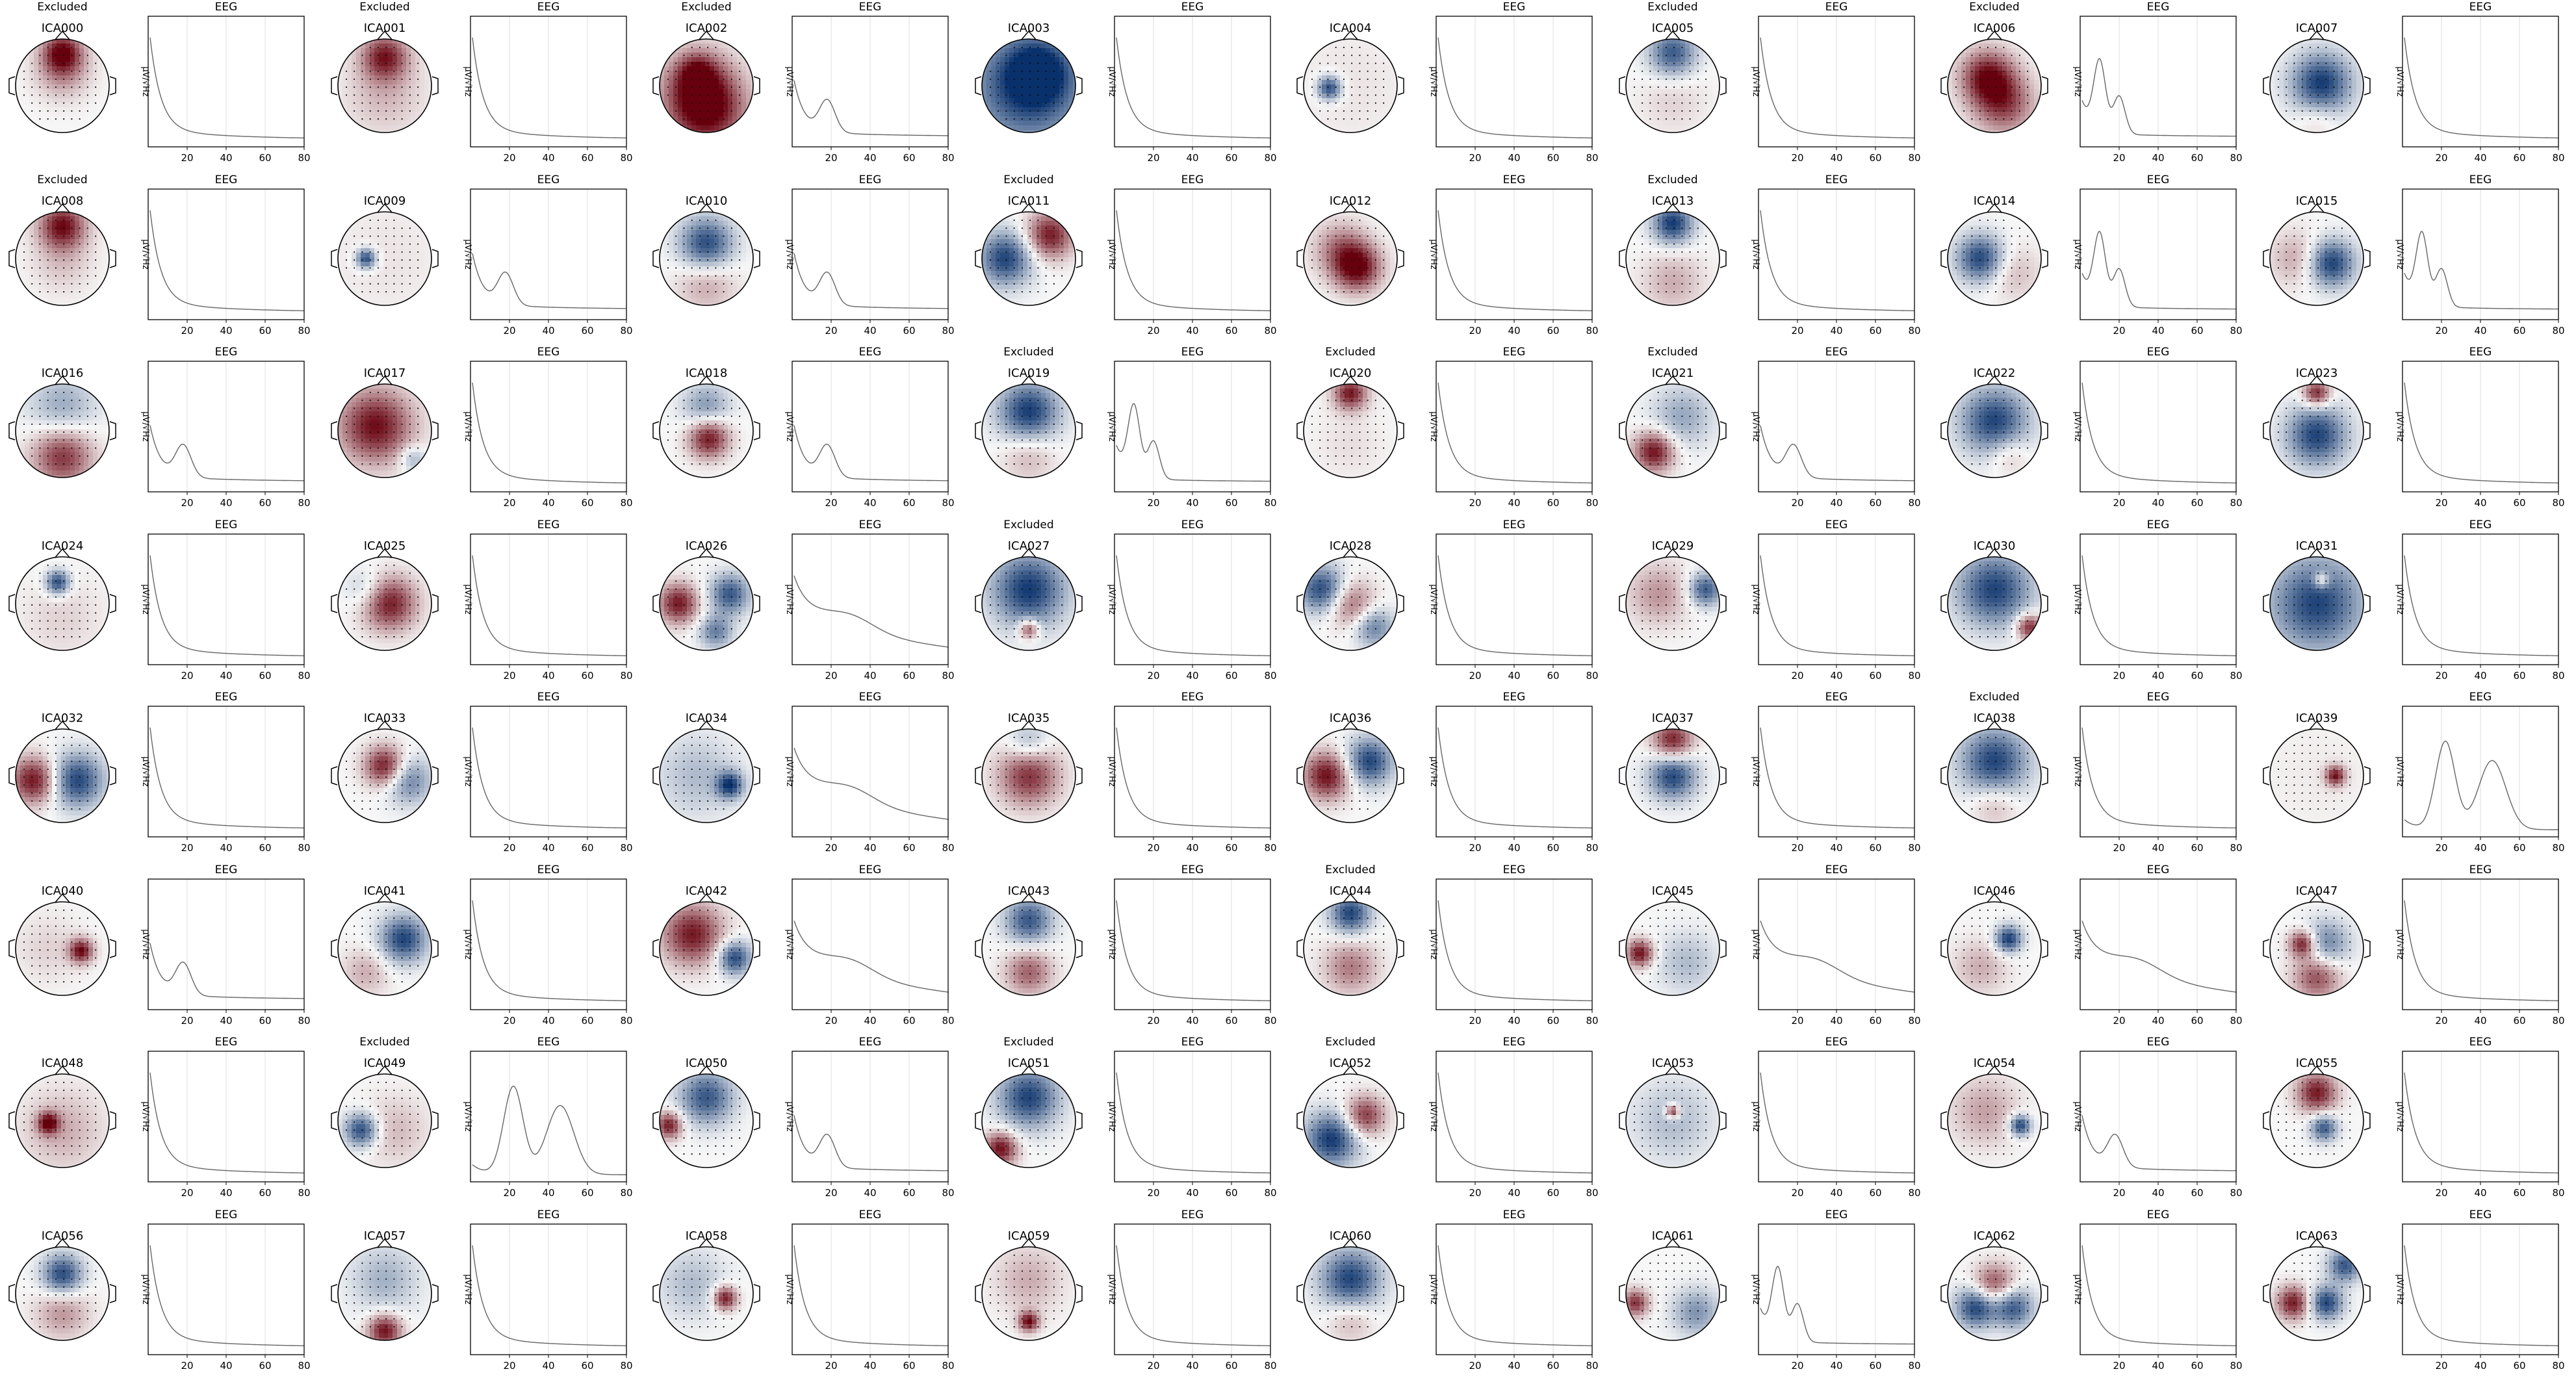 This screenshot has height=1380, width=2576. What do you see at coordinates (385, 546) in the screenshot?
I see `component-name: ICA025` at bounding box center [385, 546].